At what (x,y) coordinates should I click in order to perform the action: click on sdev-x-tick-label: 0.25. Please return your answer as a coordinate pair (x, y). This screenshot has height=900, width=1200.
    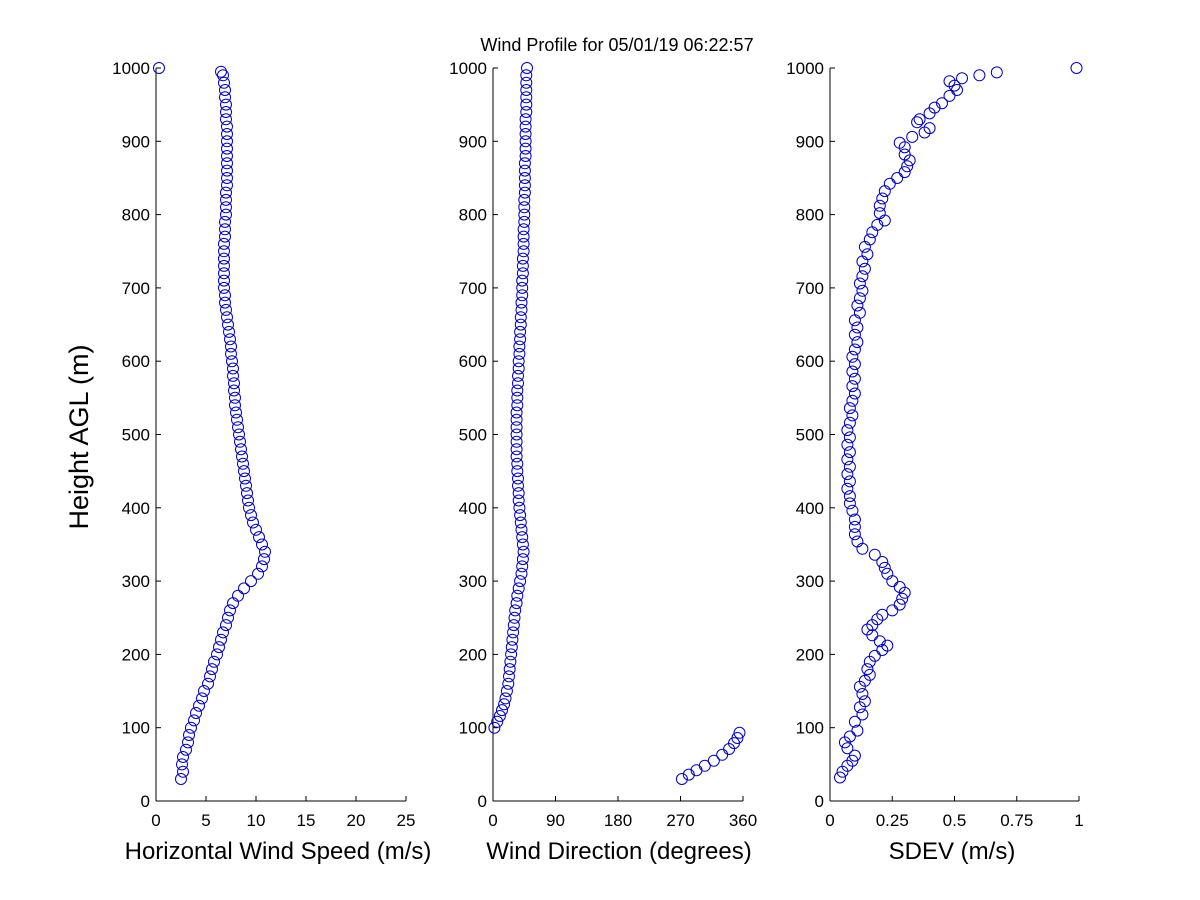
    Looking at the image, I should click on (892, 820).